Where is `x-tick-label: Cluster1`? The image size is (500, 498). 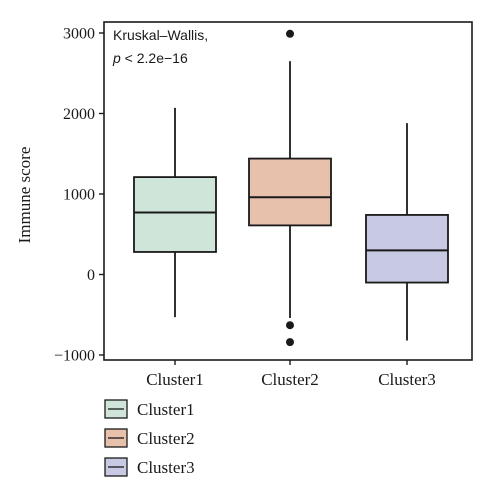
x-tick-label: Cluster1 is located at coordinates (175, 379).